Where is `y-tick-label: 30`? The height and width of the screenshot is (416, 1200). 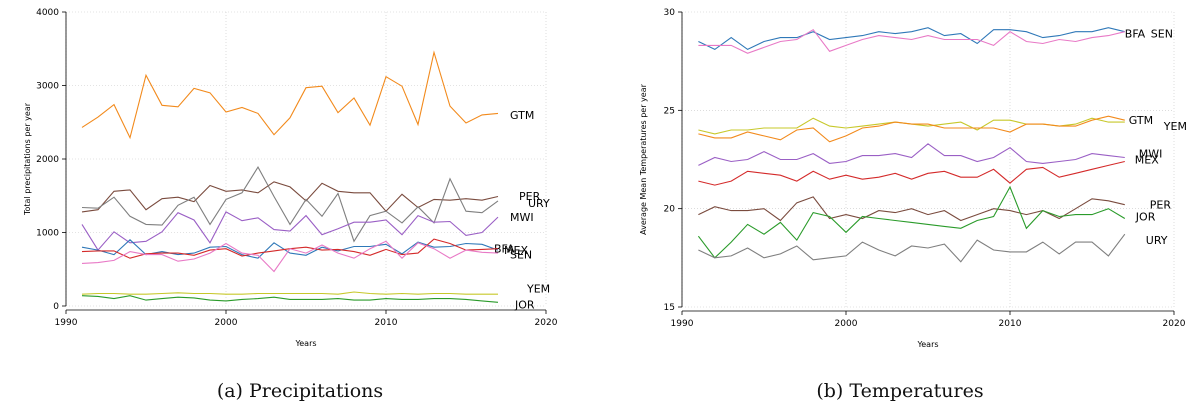 y-tick-label: 30 is located at coordinates (670, 13).